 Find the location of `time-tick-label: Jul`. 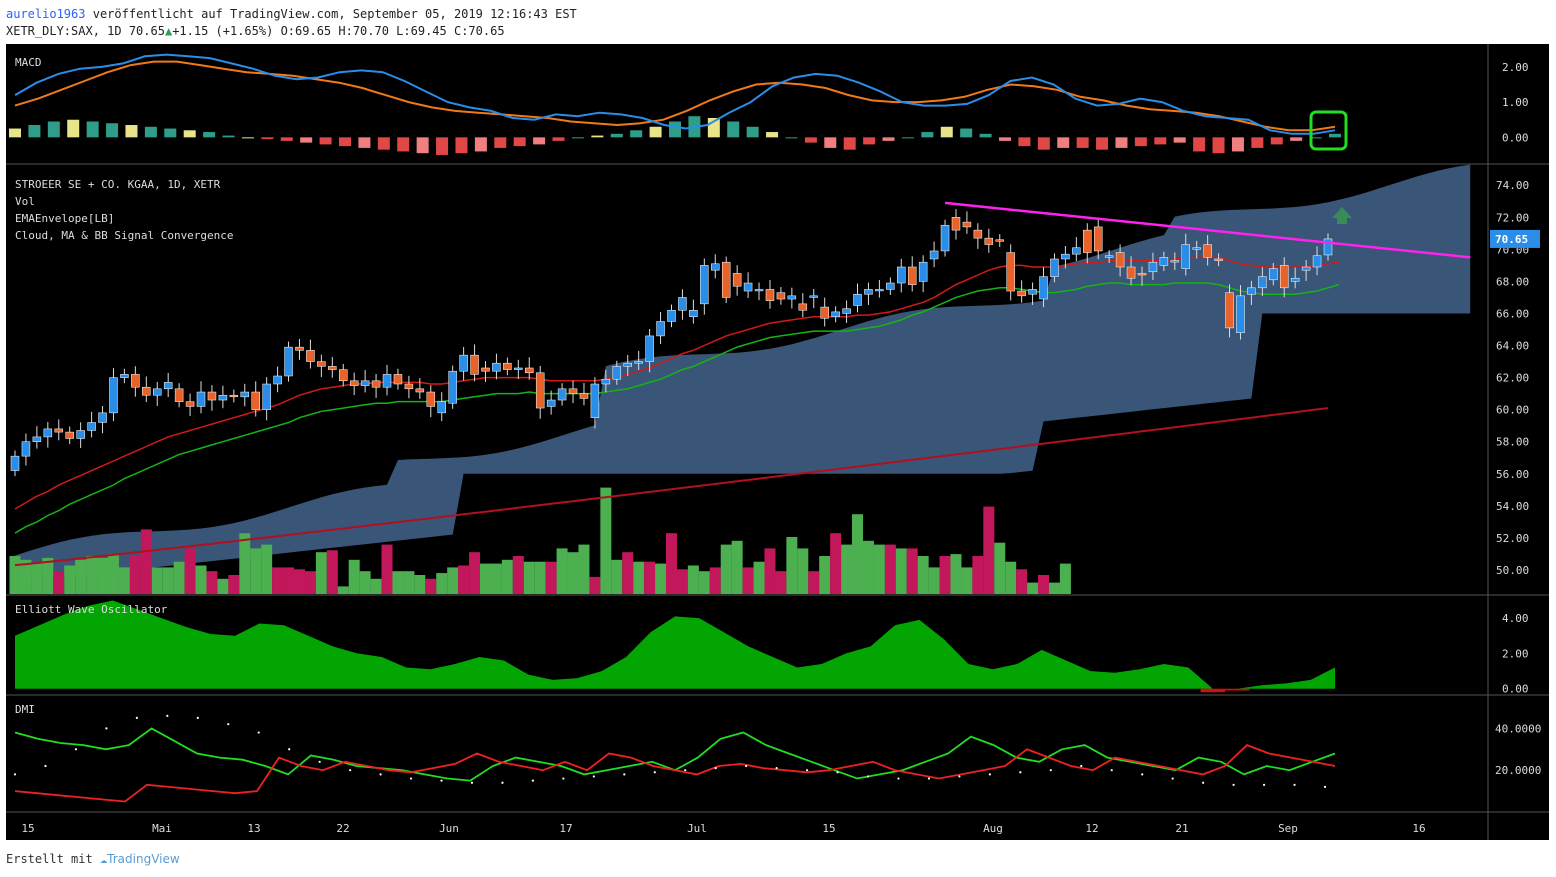

time-tick-label: Jul is located at coordinates (697, 828).